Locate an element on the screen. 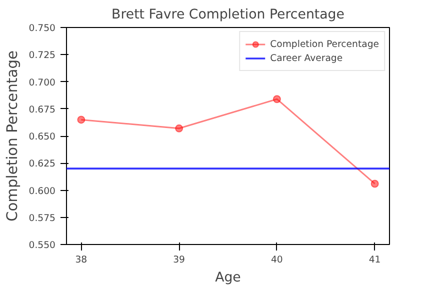 This screenshot has width=432, height=288. x-tick-label: 39 is located at coordinates (179, 260).